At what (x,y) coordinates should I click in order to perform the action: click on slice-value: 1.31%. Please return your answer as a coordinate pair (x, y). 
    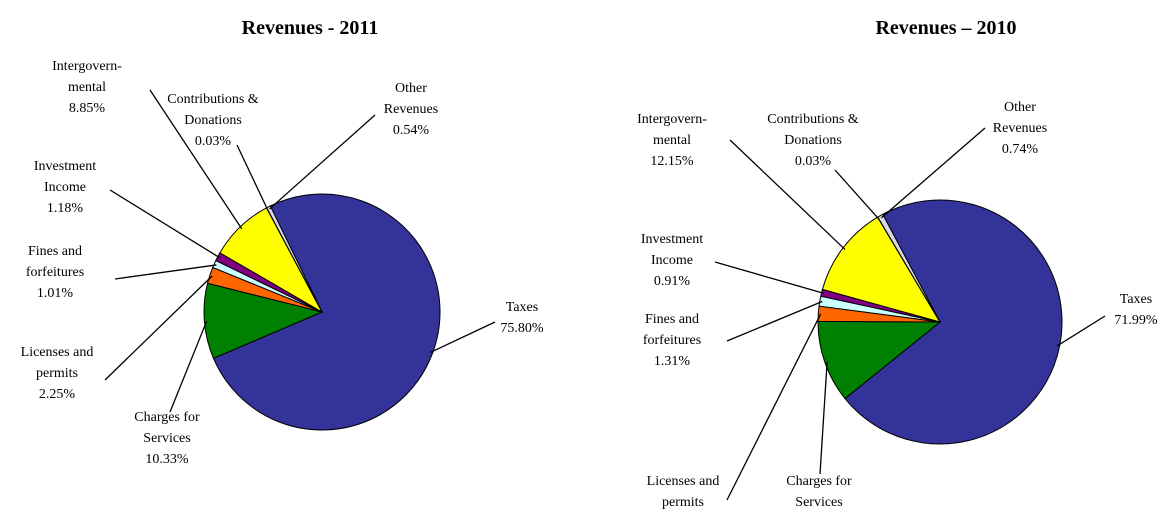
    Looking at the image, I should click on (672, 361).